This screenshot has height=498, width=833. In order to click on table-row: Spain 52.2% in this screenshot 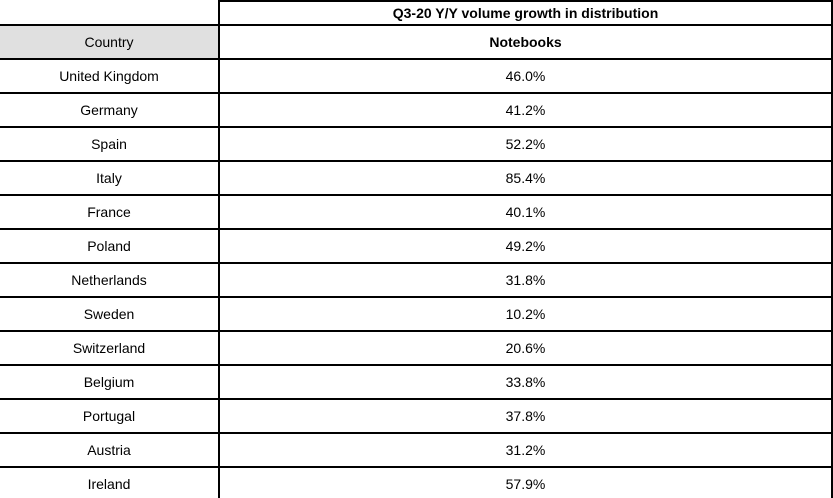, I will do `click(416, 145)`.